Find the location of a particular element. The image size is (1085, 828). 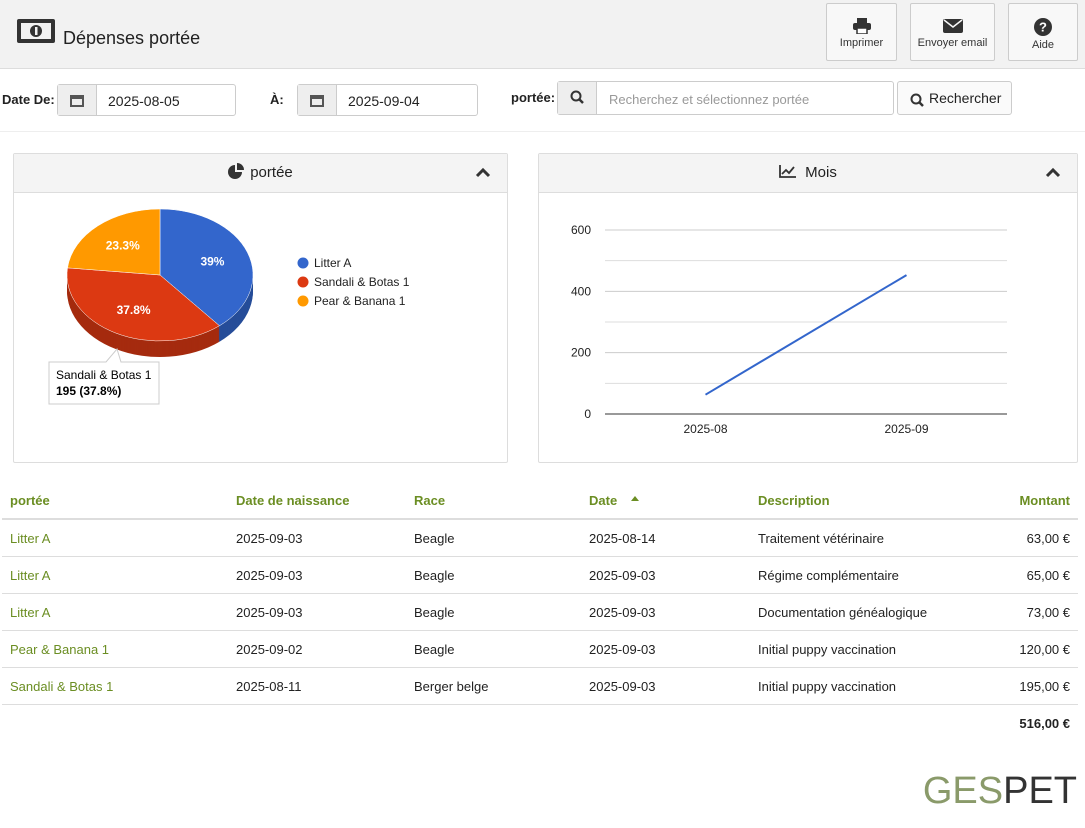

placeholder: Recherchez et sélectionnez portée is located at coordinates (709, 99).